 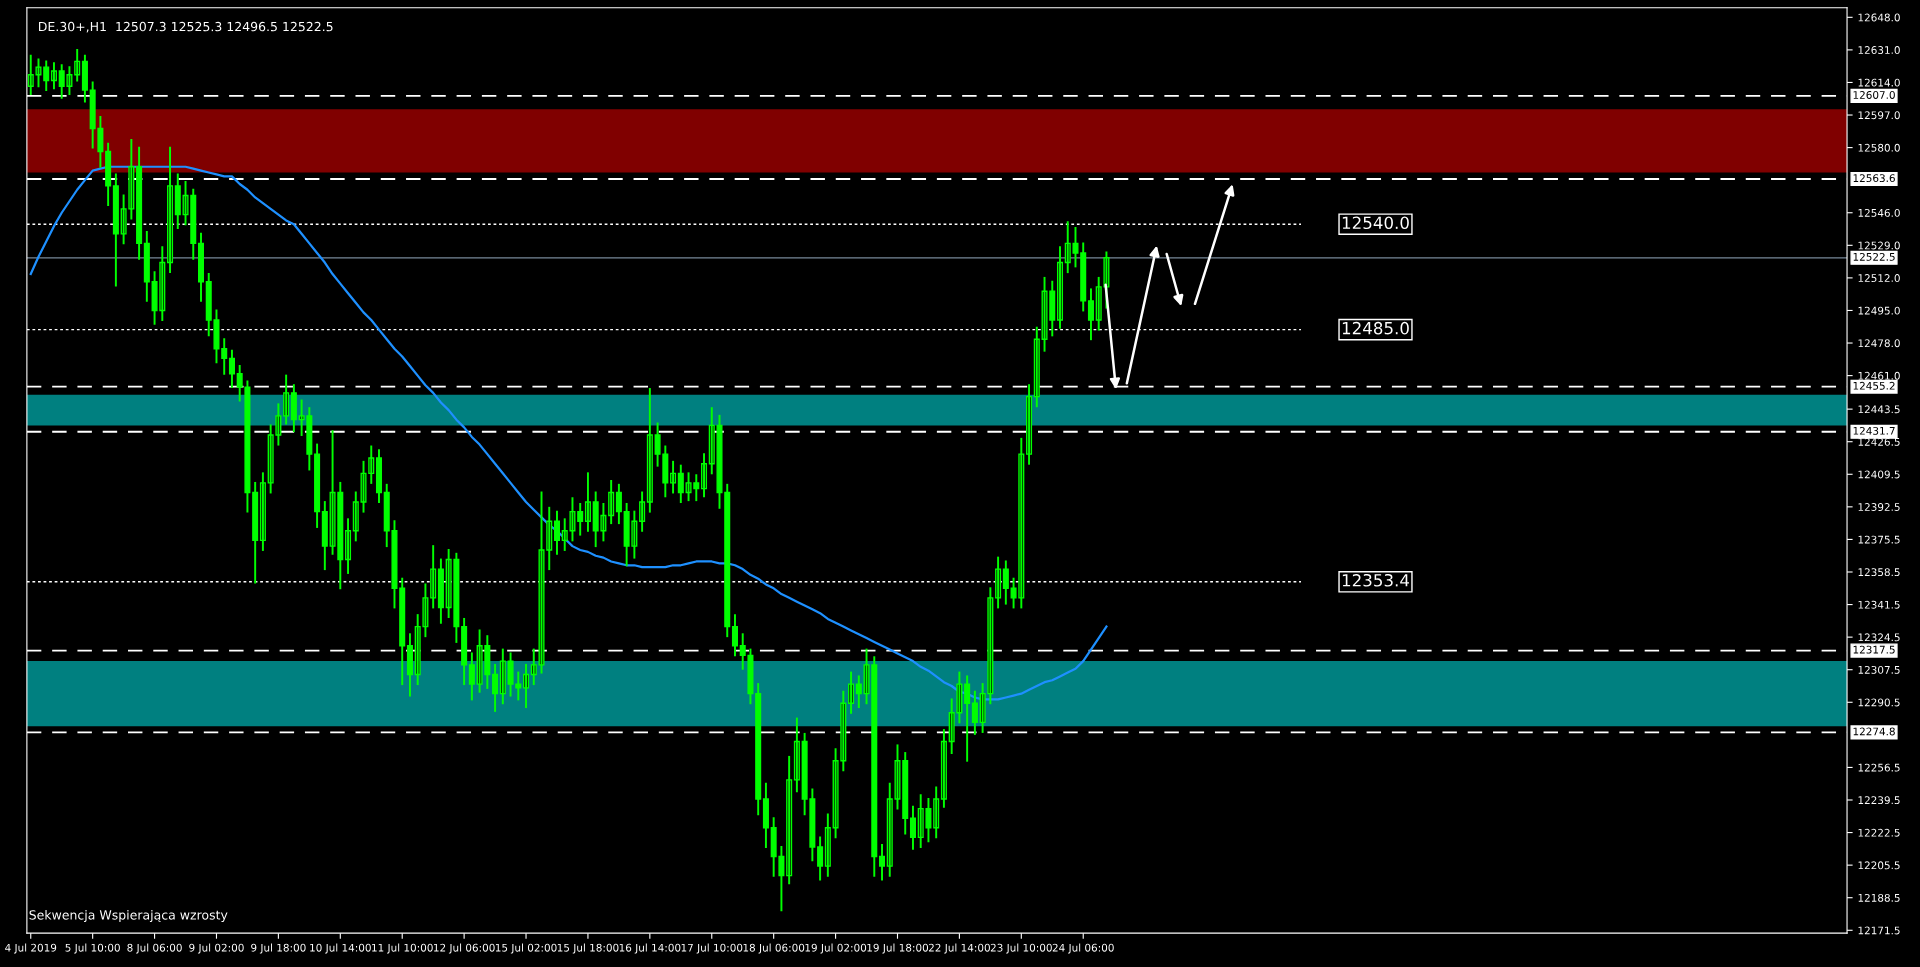 What do you see at coordinates (1879, 17) in the screenshot?
I see `y-tick-label: 12648.0` at bounding box center [1879, 17].